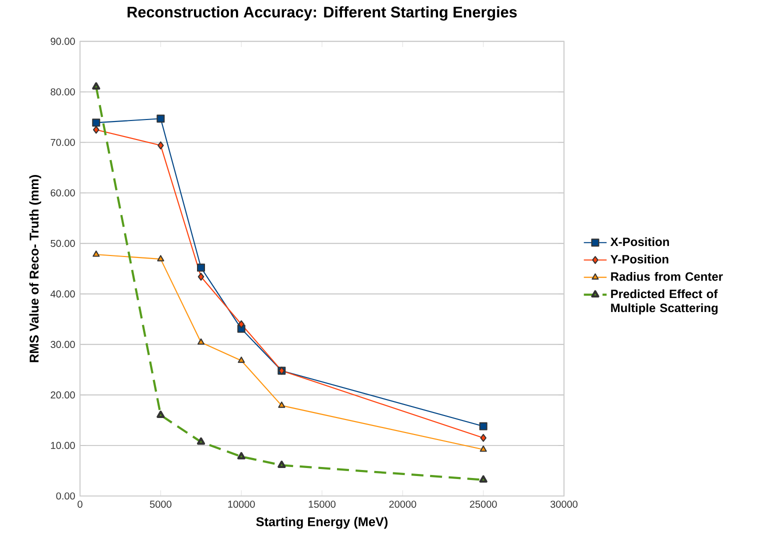  I want to click on y-axis-title: RMS Value of Reco- Truth (mm), so click(35, 268).